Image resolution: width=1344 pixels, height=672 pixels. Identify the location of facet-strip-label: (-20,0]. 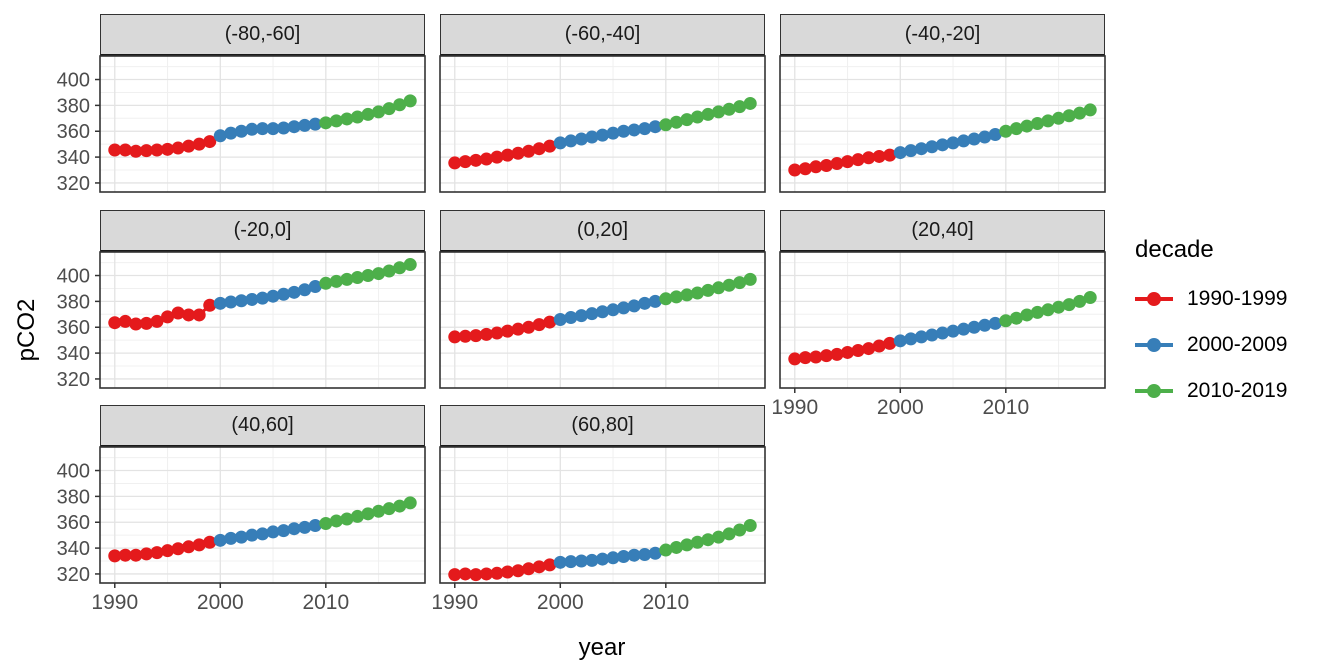
(262, 231).